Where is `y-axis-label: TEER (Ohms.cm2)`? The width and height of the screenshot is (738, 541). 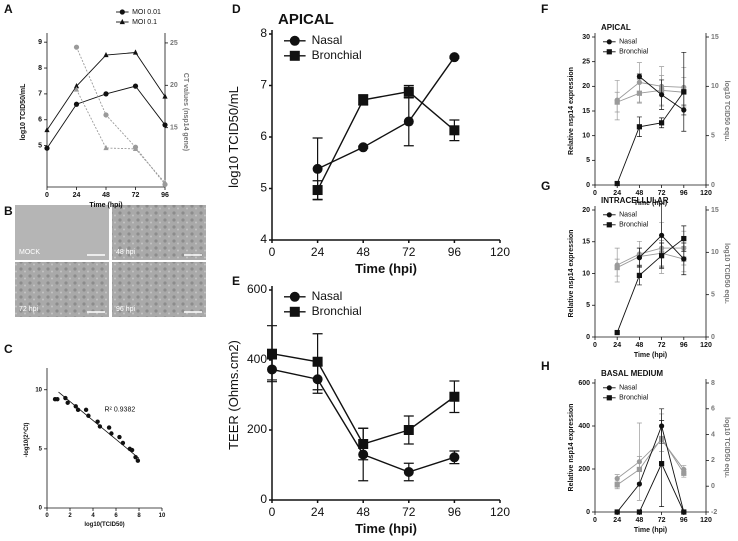
y-axis-label: TEER (Ohms.cm2) is located at coordinates (233, 395).